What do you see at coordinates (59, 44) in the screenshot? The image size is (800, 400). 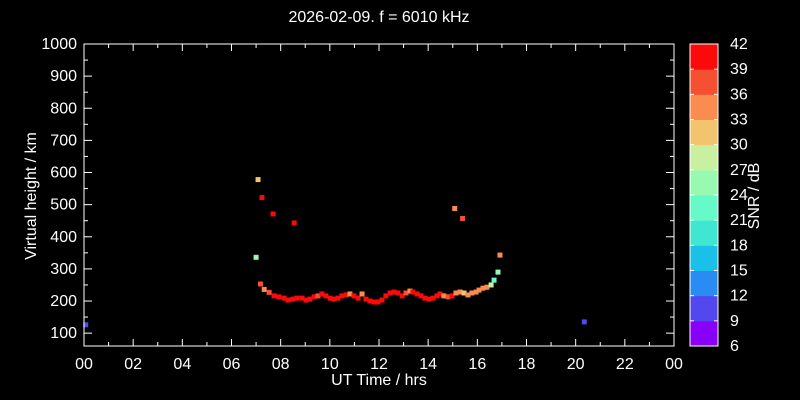 I see `y-tick-label: 1000` at bounding box center [59, 44].